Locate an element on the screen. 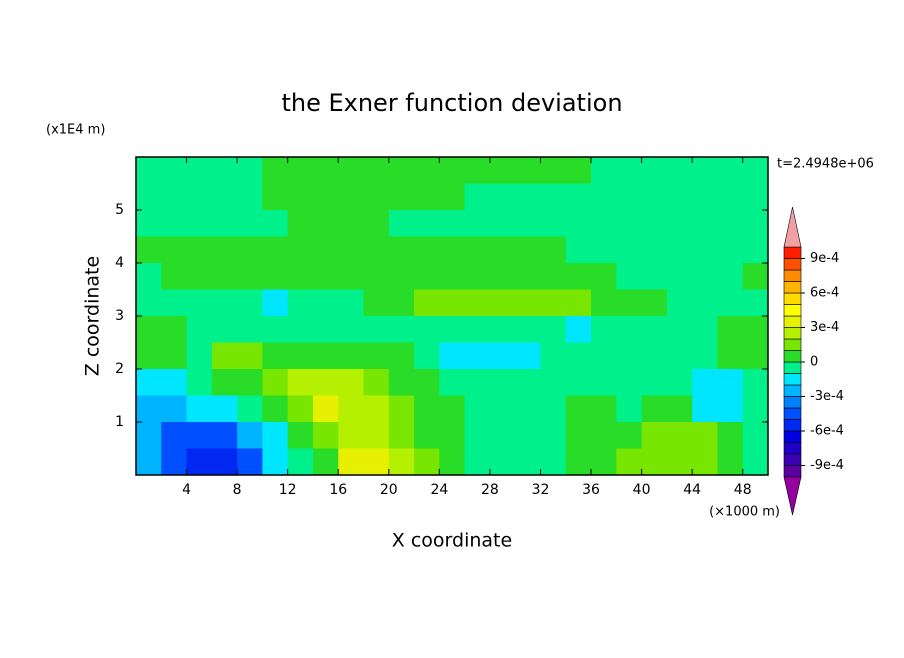 The height and width of the screenshot is (658, 904). y-tick-label: 3 is located at coordinates (119, 316).